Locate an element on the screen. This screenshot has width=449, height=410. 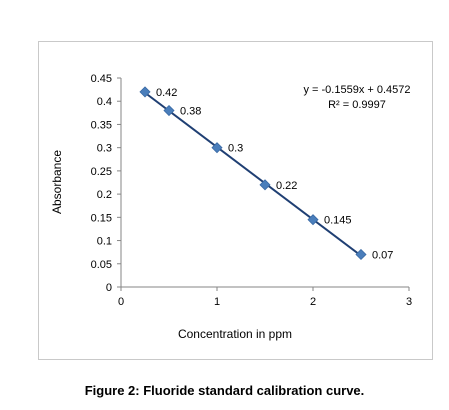
y-tick-label: 0.05 is located at coordinates (101, 265).